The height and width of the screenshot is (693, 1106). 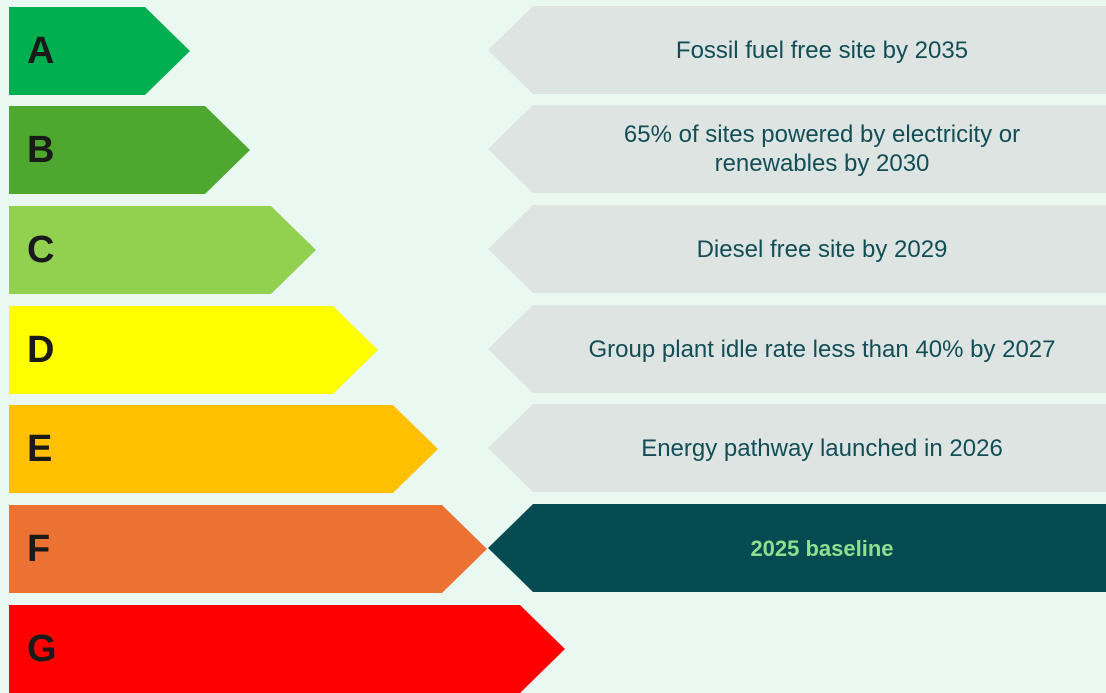 I want to click on rating-letter: A, so click(x=41, y=51).